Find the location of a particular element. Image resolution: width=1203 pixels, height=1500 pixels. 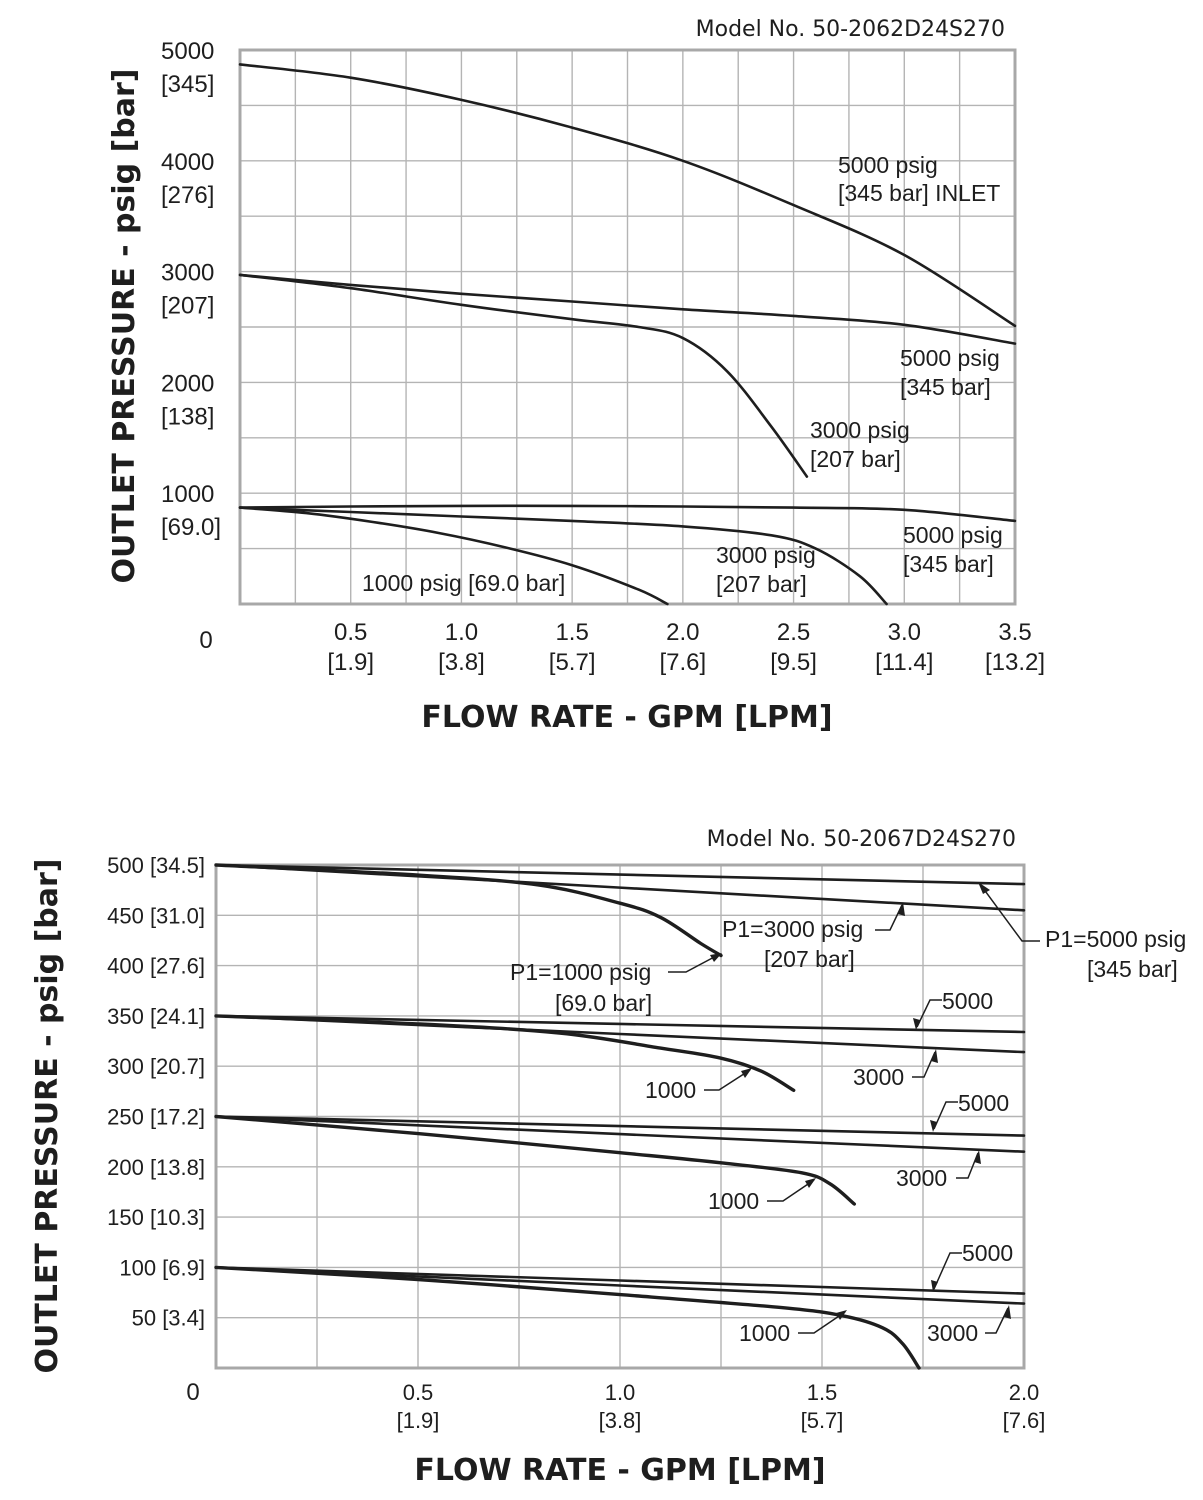

chart2-origin-label: 0 is located at coordinates (192, 1392).